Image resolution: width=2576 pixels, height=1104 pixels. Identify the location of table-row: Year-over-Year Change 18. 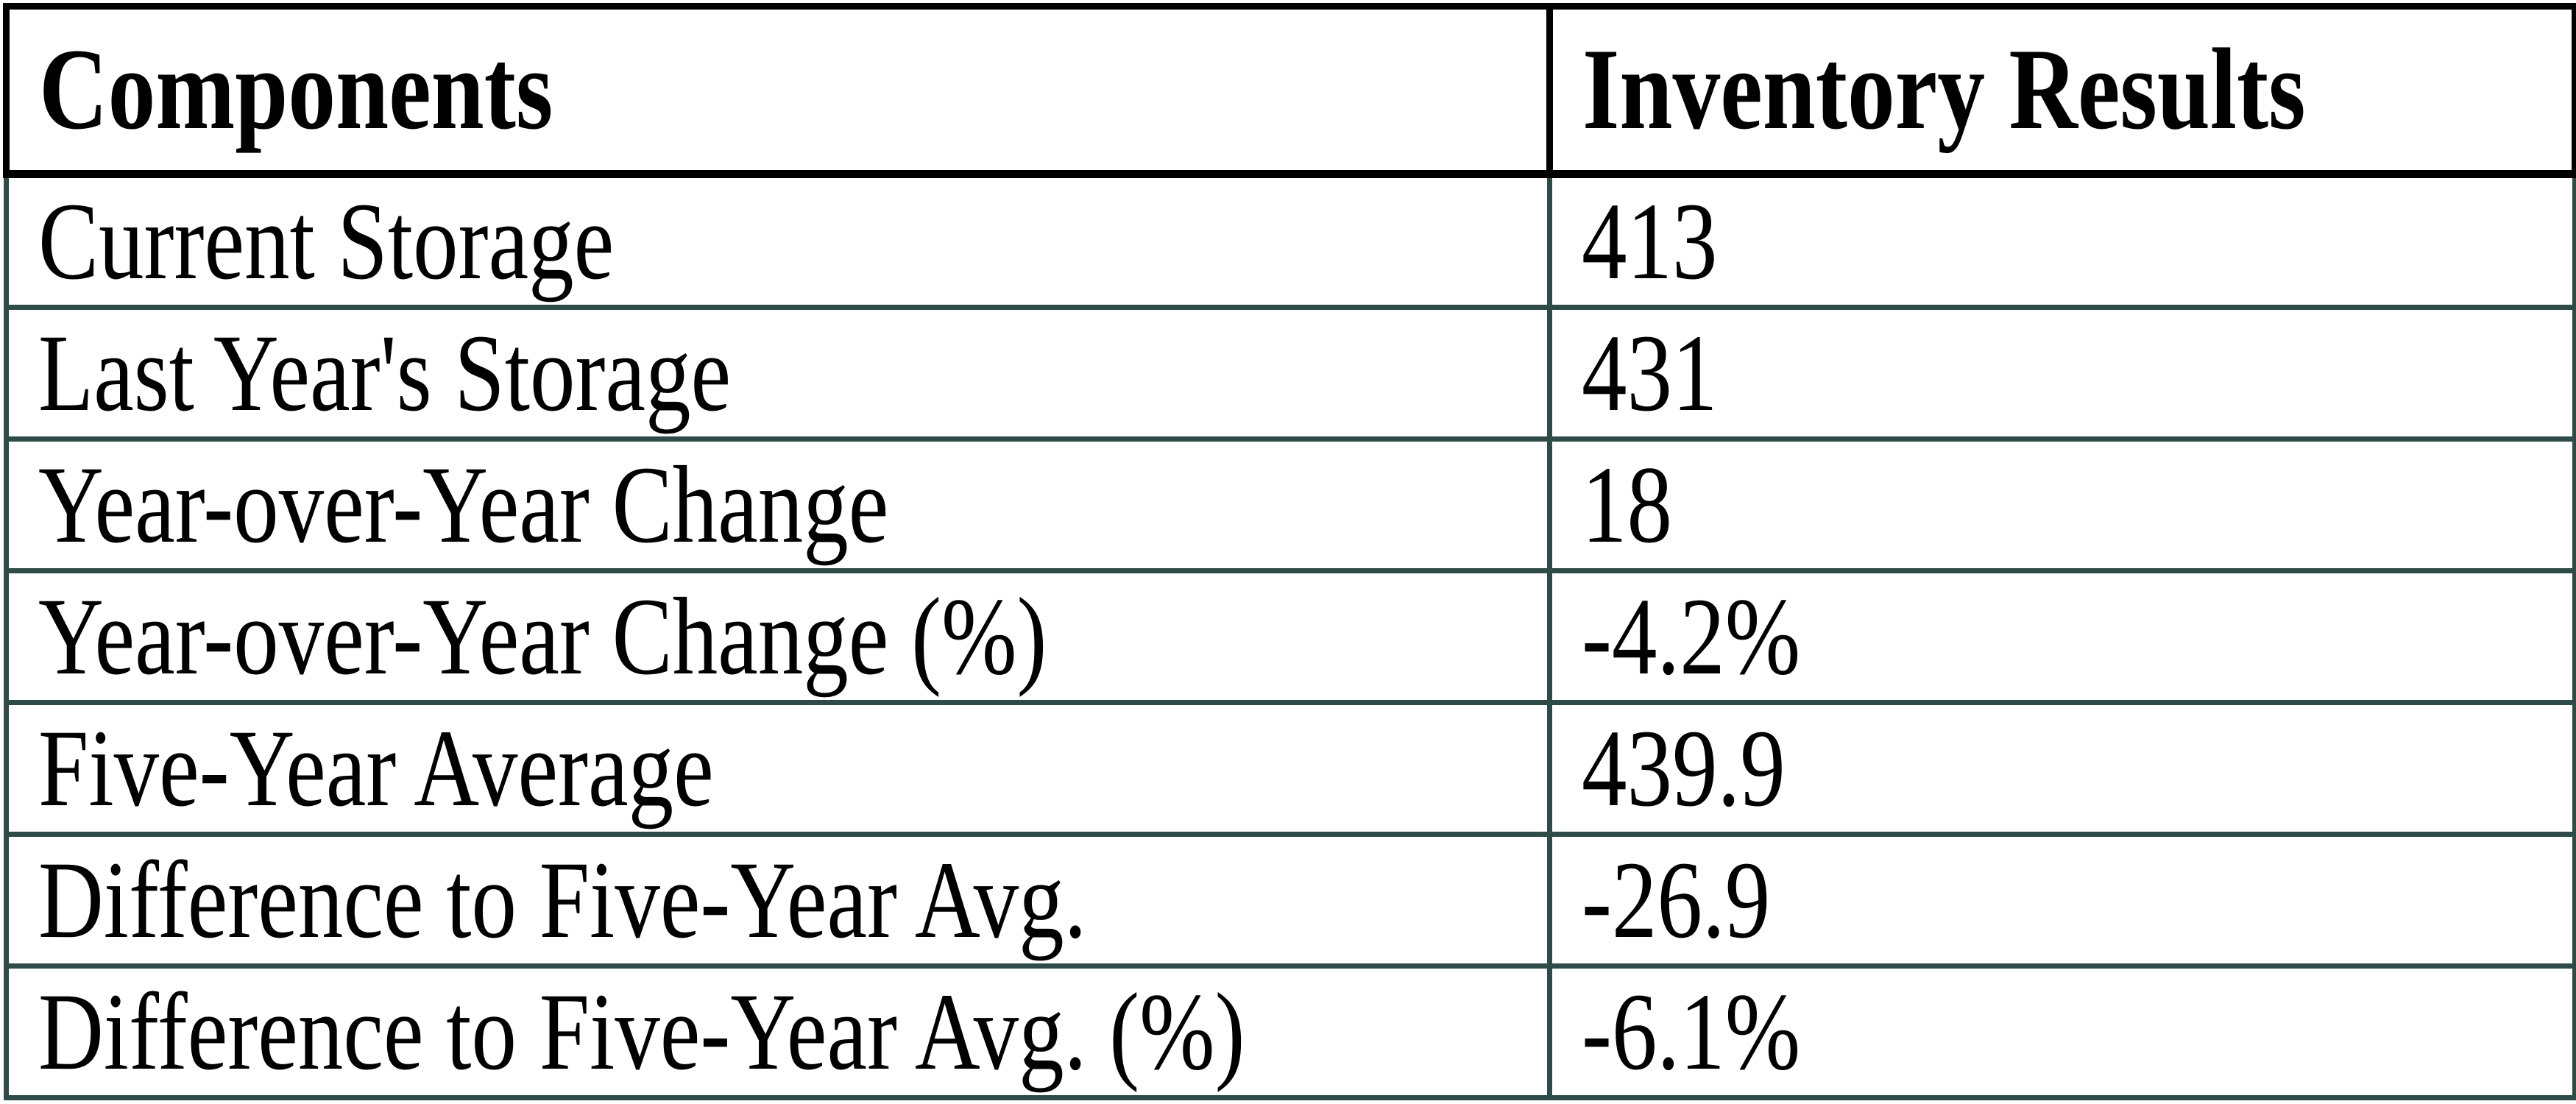
(1290, 504).